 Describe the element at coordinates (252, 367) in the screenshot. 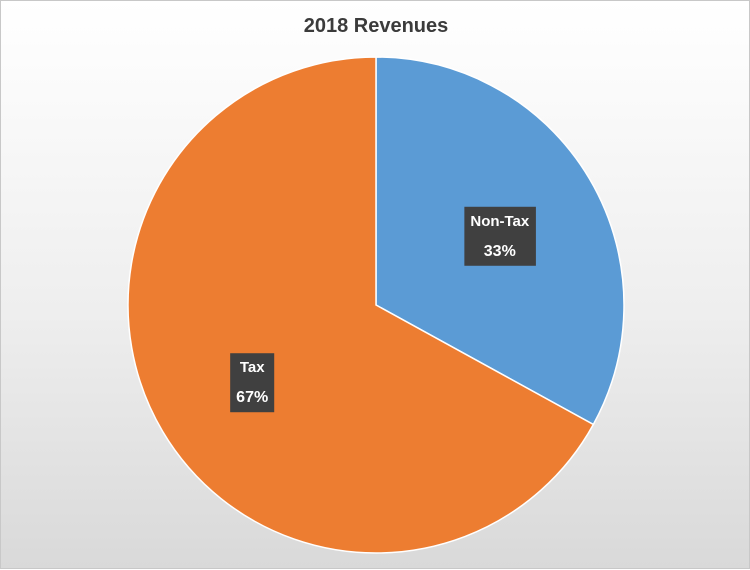

I see `data-label-category: Tax` at that location.